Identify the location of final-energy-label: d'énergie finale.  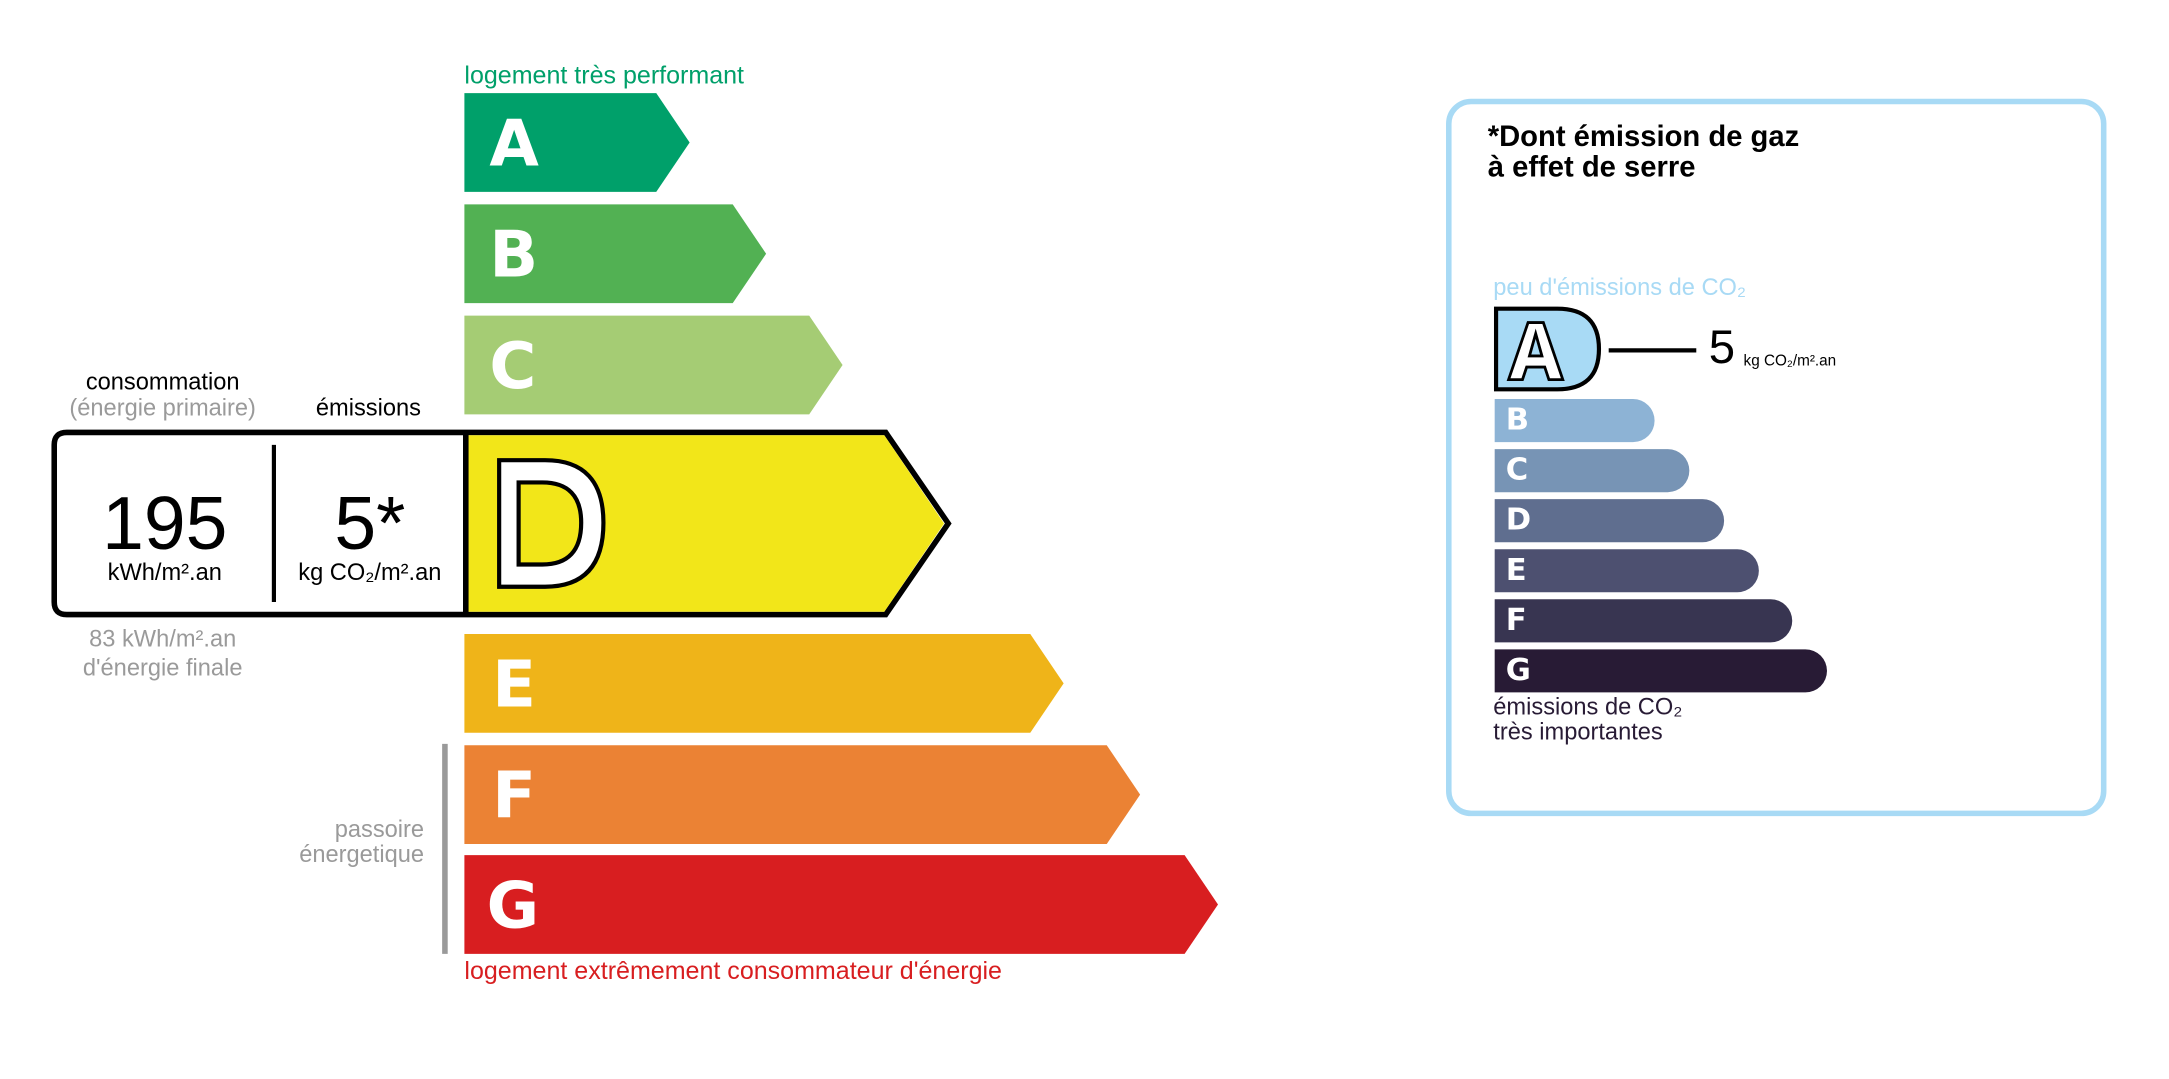
(162, 668).